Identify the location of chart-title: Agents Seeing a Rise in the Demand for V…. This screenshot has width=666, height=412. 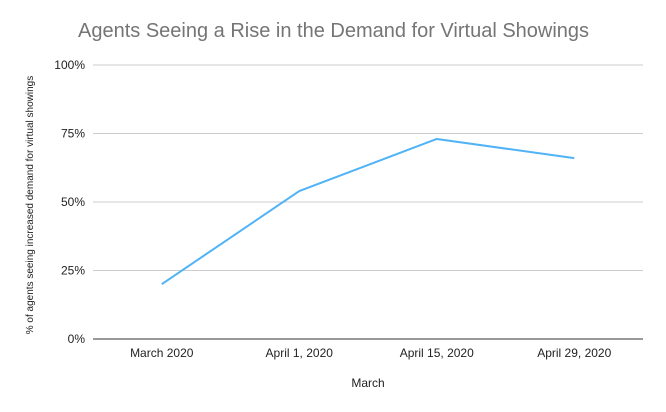
(334, 31).